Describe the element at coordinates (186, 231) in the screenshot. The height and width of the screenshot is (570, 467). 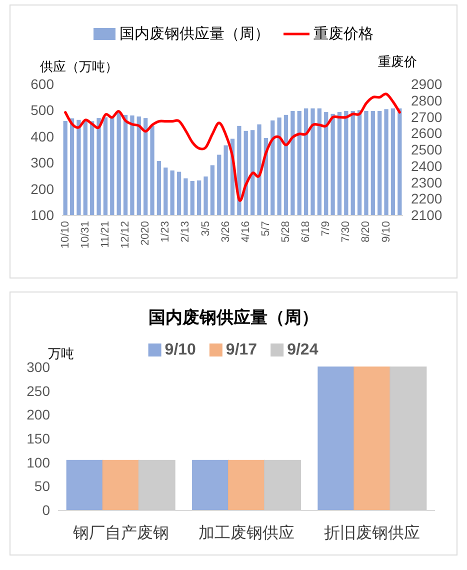
I see `x-tick-label: 2/13` at that location.